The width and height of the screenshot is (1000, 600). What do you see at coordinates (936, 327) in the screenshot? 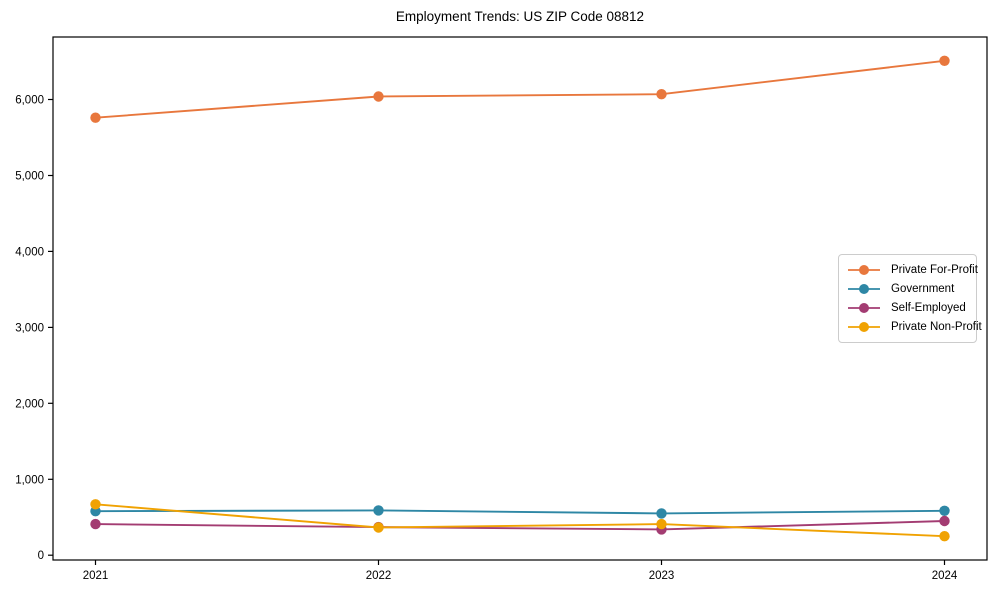
I see `legend-label: Private Non-Profit` at bounding box center [936, 327].